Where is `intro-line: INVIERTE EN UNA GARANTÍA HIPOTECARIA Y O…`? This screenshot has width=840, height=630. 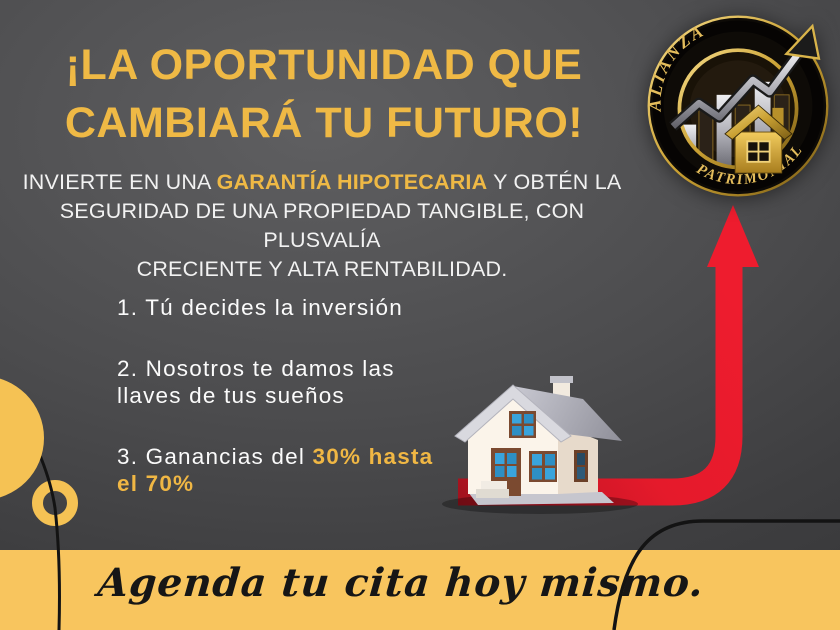 intro-line: INVIERTE EN UNA GARANTÍA HIPOTECARIA Y O… is located at coordinates (322, 182).